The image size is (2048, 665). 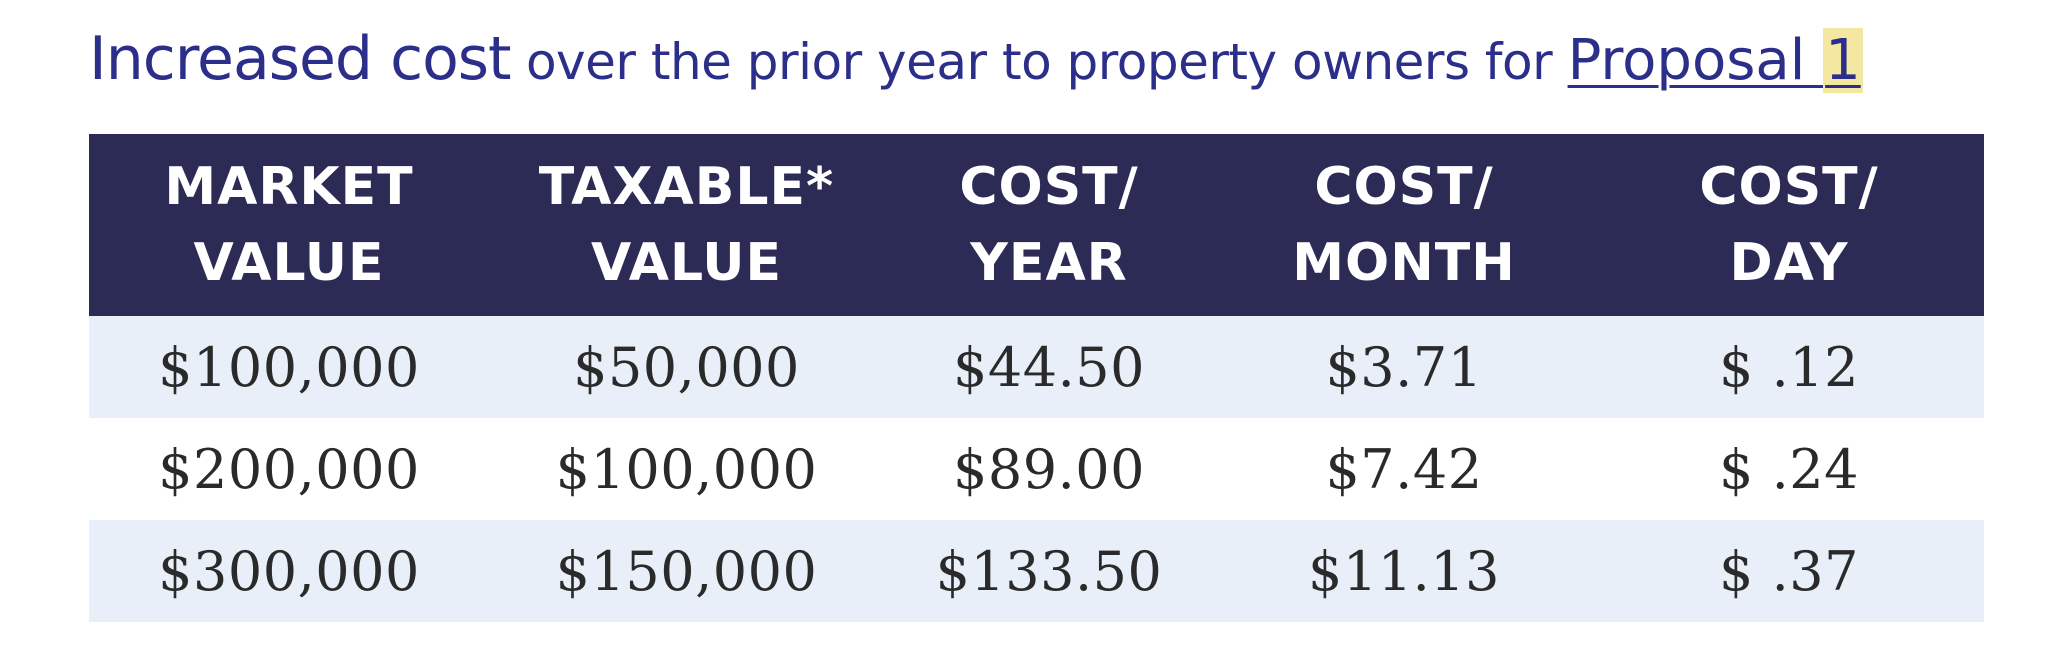 I want to click on cell-cost-day: $ .12, so click(x=1789, y=367).